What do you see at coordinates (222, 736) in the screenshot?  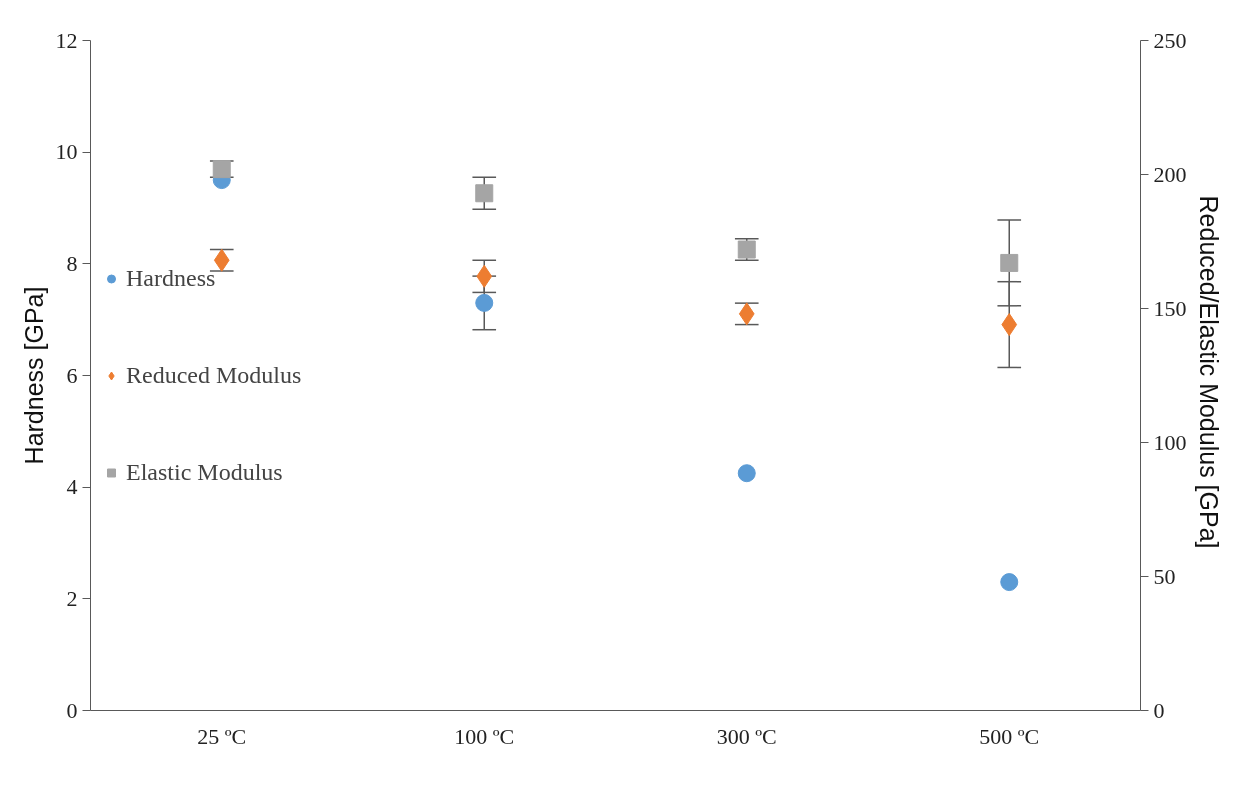 I see `x-tick-label: 25 ºC` at bounding box center [222, 736].